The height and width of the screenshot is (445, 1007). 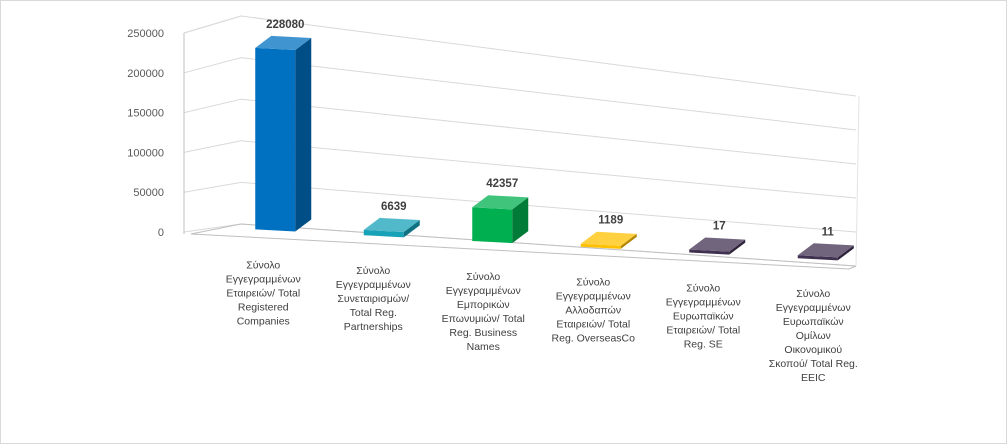 I want to click on y-tick-label: 50000, so click(x=148, y=193).